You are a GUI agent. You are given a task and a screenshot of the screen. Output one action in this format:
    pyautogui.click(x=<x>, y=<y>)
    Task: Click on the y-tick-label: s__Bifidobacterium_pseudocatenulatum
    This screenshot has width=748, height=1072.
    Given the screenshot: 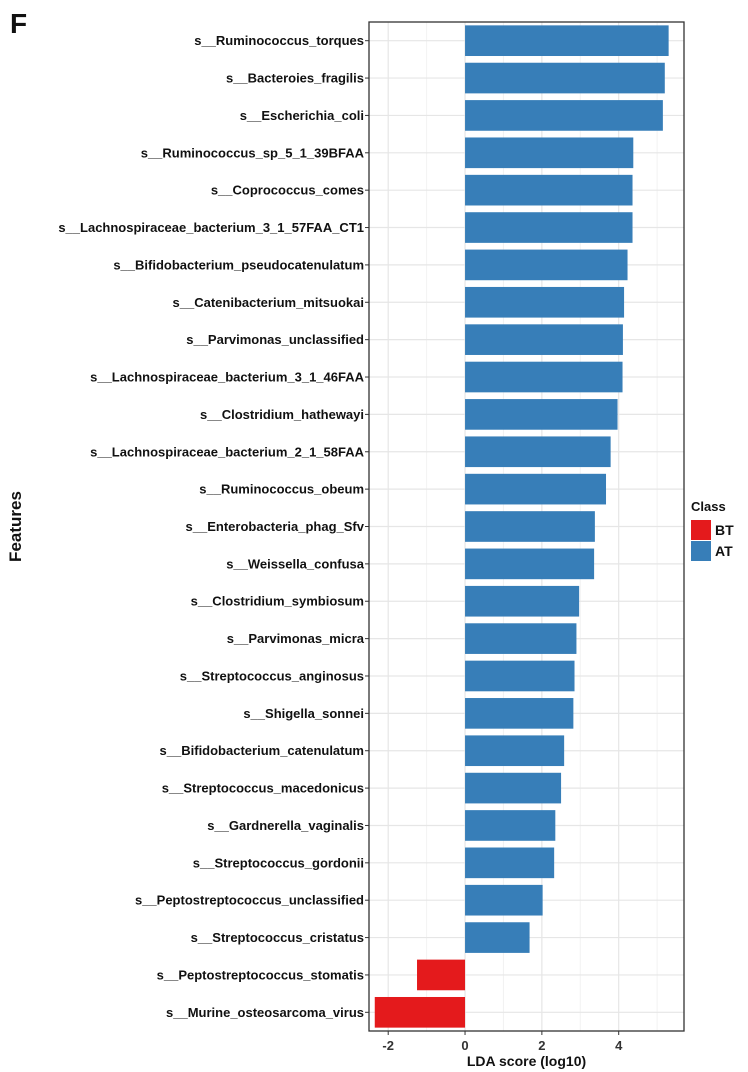 What is the action you would take?
    pyautogui.click(x=238, y=264)
    